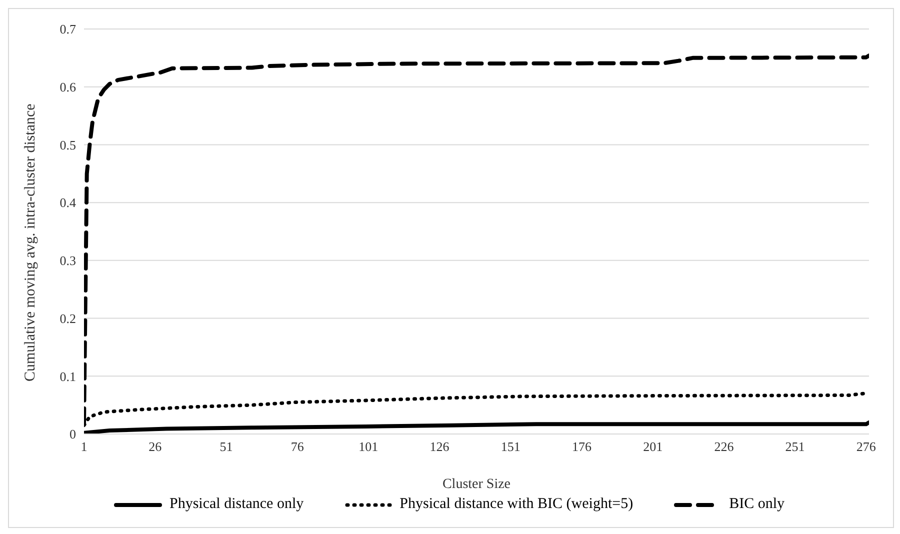 The height and width of the screenshot is (534, 900). What do you see at coordinates (68, 29) in the screenshot?
I see `y-tick-label: 0.7` at bounding box center [68, 29].